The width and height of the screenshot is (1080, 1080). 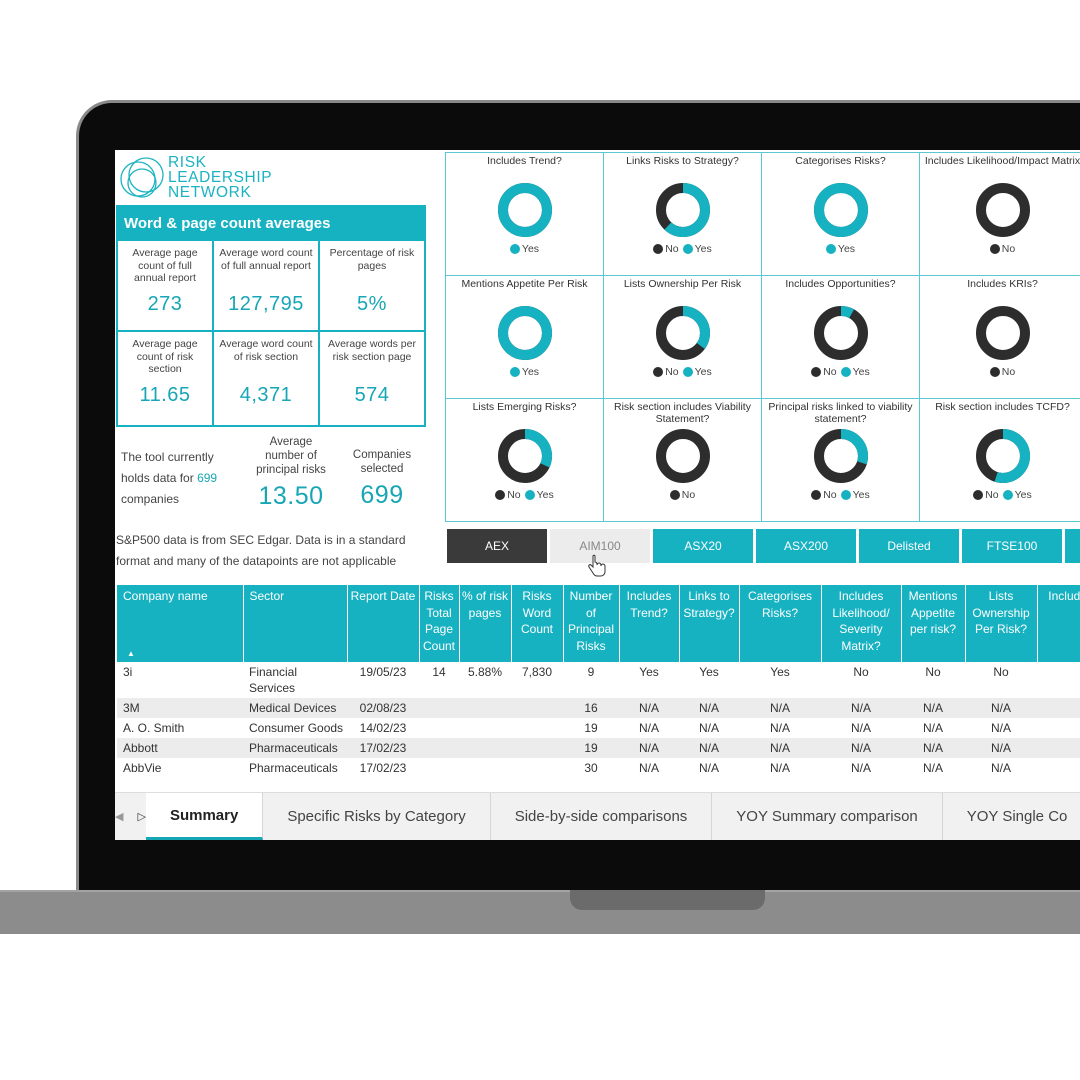 I want to click on index-tab-more, so click(x=1072, y=546).